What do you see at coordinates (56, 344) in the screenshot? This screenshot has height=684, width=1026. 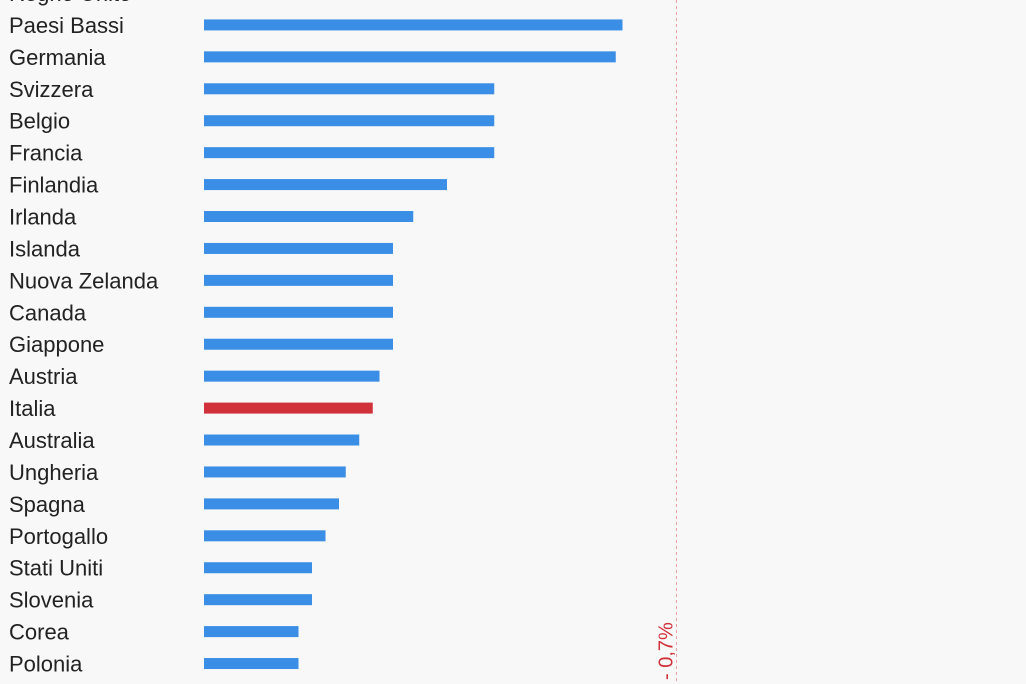 I see `category-label-giappone: Giappone` at bounding box center [56, 344].